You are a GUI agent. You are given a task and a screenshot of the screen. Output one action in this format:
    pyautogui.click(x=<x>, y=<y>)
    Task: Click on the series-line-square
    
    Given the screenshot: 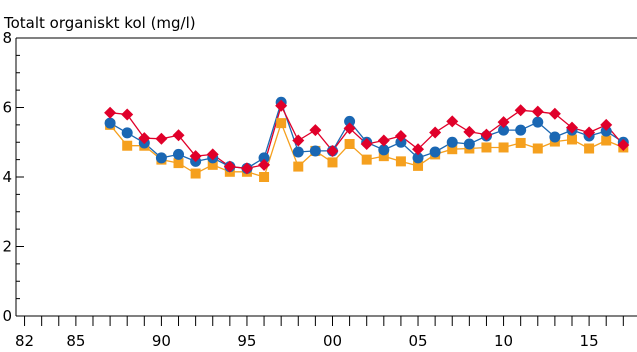 What is the action you would take?
    pyautogui.click(x=366, y=149)
    